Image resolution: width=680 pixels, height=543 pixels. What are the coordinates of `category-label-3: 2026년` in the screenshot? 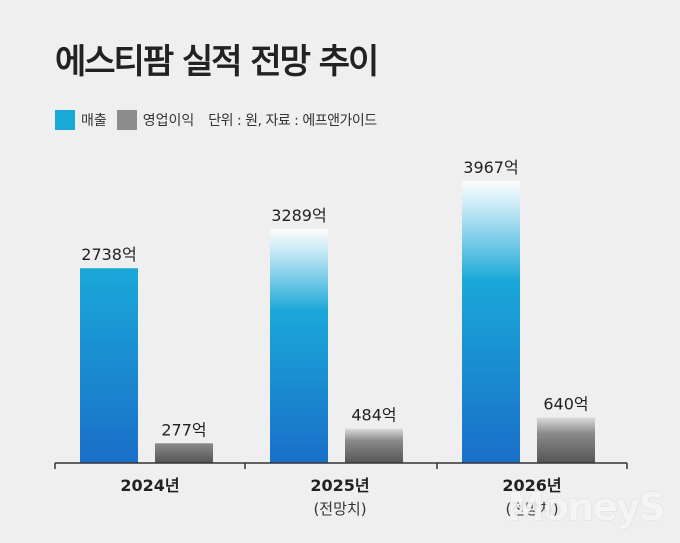 It's located at (531, 485).